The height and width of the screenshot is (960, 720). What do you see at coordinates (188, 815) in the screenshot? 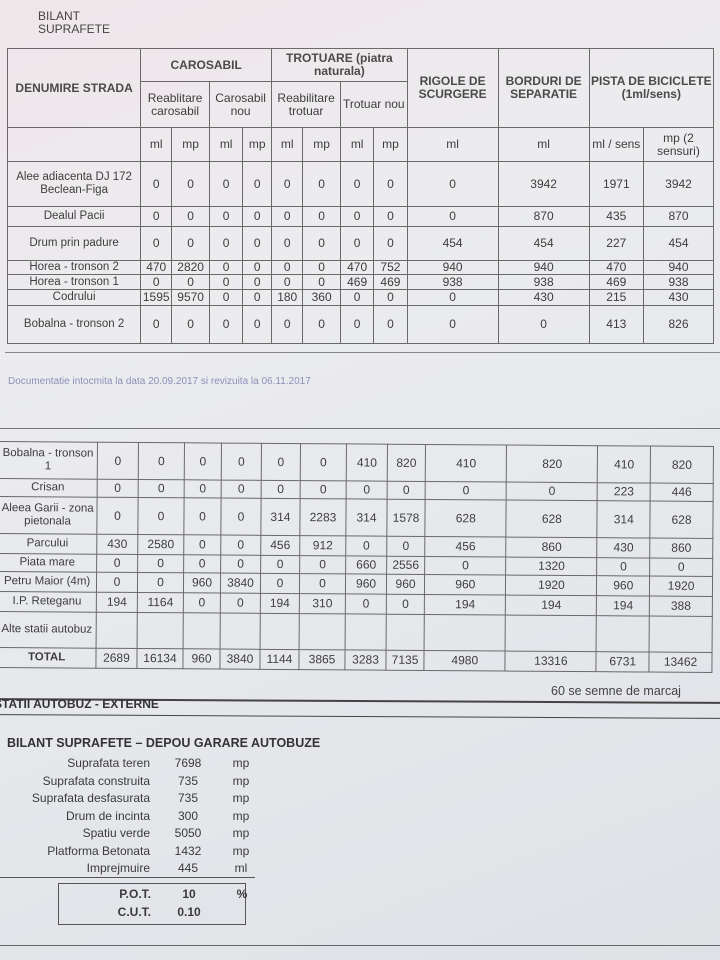
I see `depou-value: 300` at bounding box center [188, 815].